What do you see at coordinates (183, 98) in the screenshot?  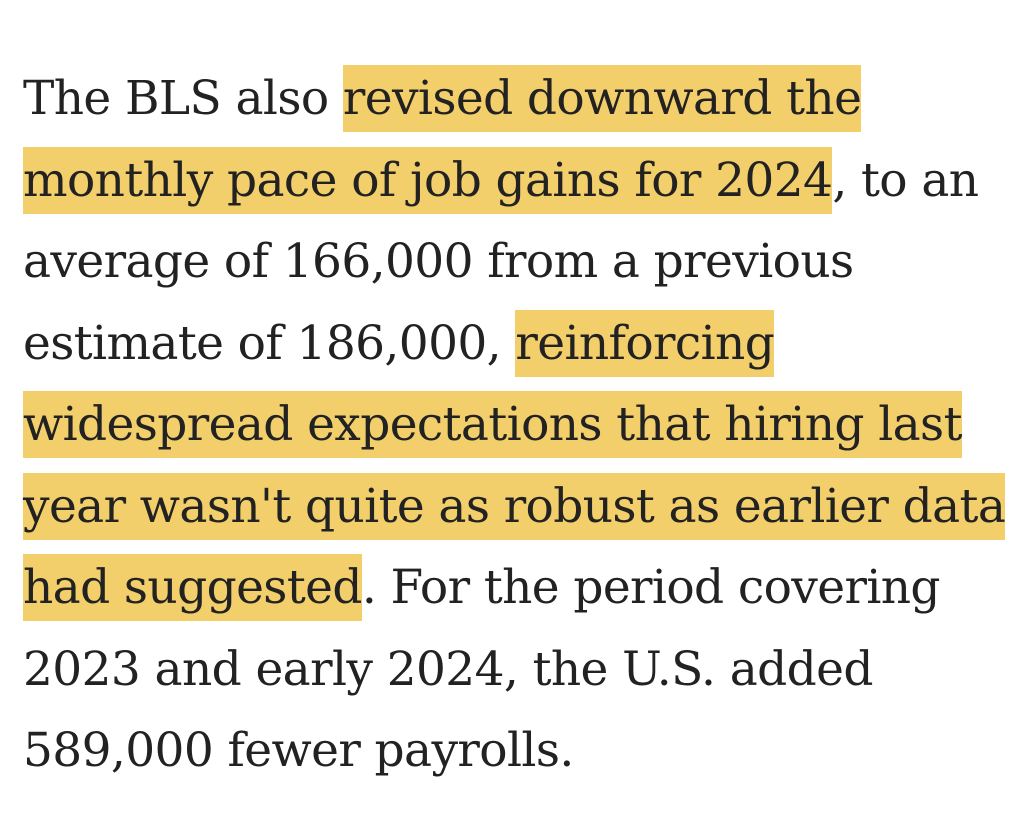 I see `text-segment-intro: The BLS also` at bounding box center [183, 98].